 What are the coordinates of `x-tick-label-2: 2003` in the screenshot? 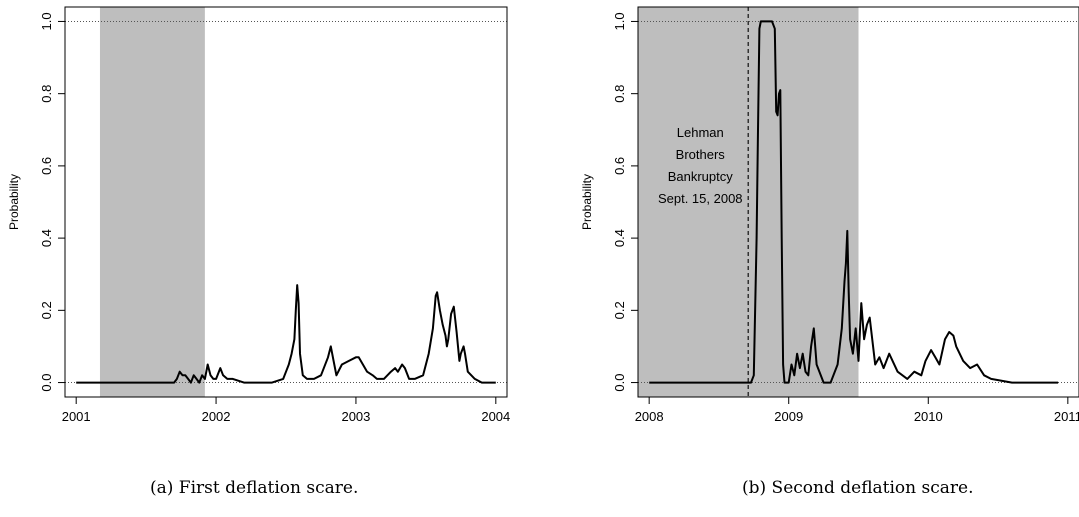 It's located at (355, 416).